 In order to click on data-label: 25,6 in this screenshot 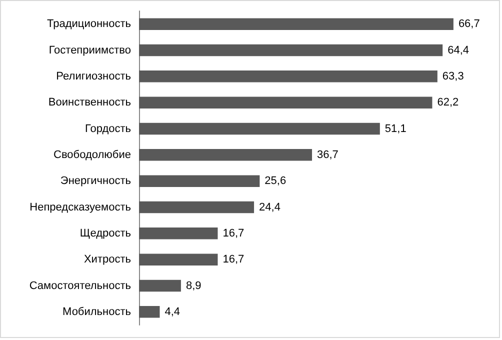, I will do `click(275, 181)`.